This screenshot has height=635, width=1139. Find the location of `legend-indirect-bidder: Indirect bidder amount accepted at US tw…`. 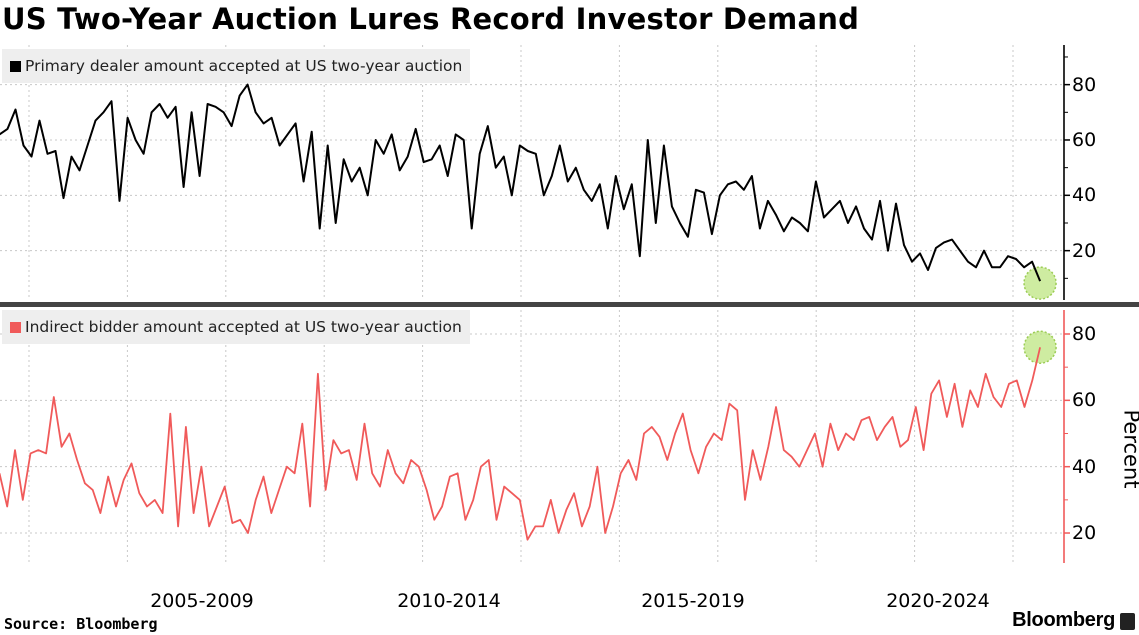

legend-indirect-bidder: Indirect bidder amount accepted at US tw… is located at coordinates (236, 327).